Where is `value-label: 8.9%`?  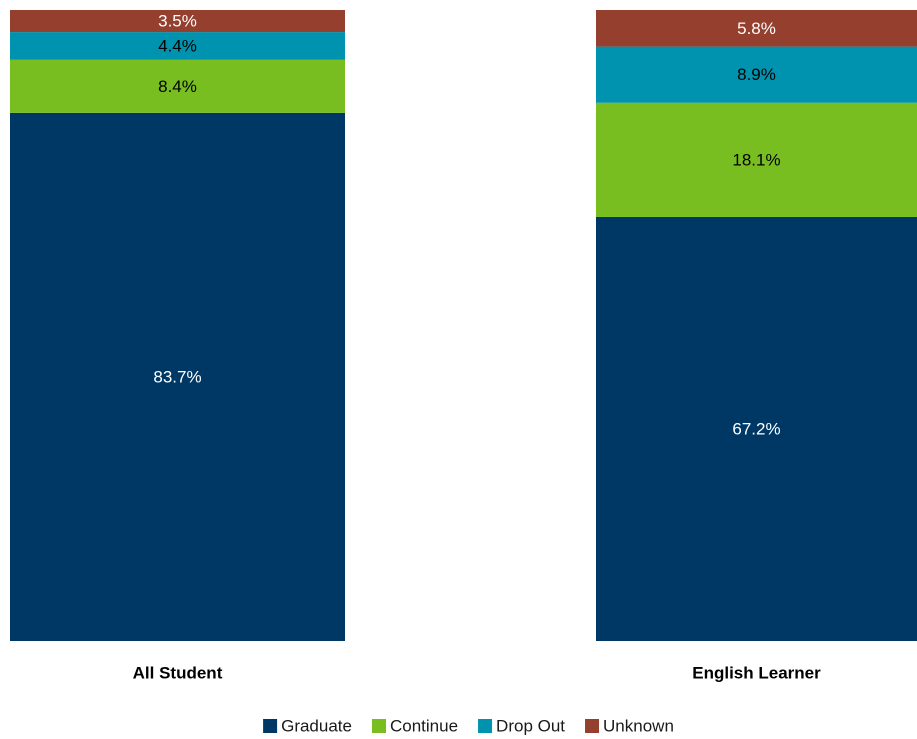
value-label: 8.9% is located at coordinates (756, 74).